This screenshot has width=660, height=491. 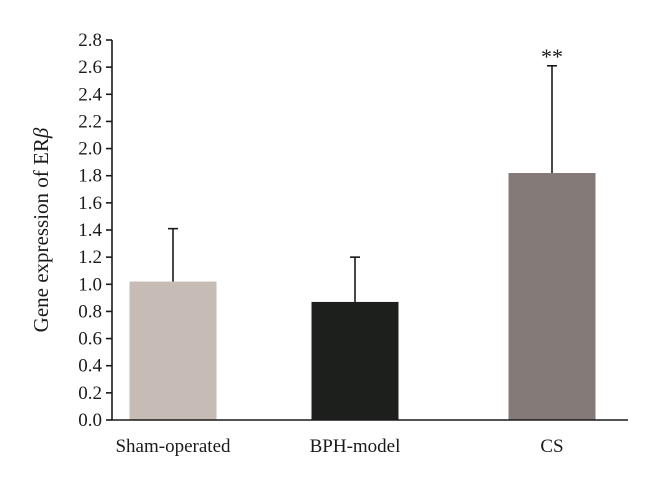 I want to click on y-axis-label: Gene expression of ERβ, so click(x=41, y=229).